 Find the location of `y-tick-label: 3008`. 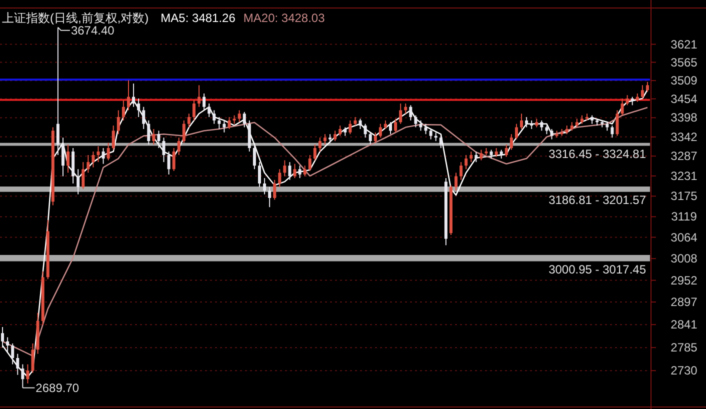

y-tick-label: 3008 is located at coordinates (684, 259).